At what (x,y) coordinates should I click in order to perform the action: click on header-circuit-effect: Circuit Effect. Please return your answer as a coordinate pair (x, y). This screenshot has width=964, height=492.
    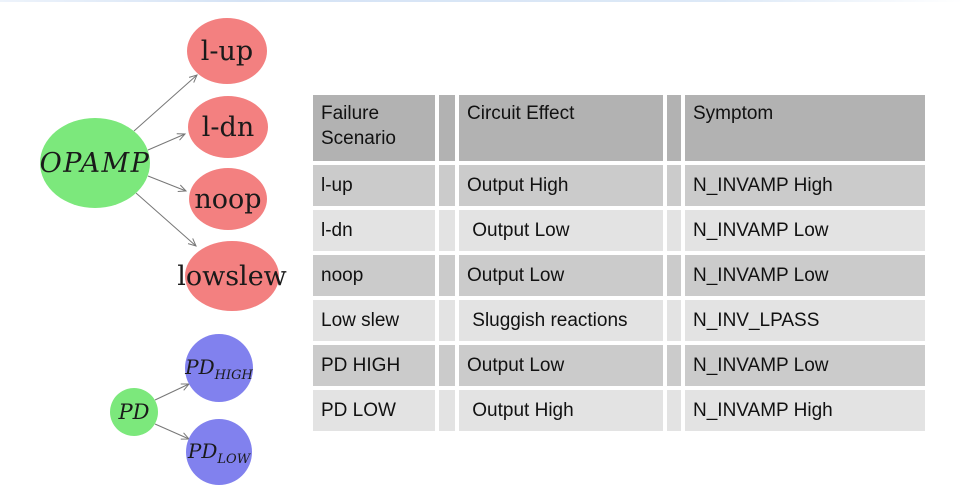
    Looking at the image, I should click on (561, 128).